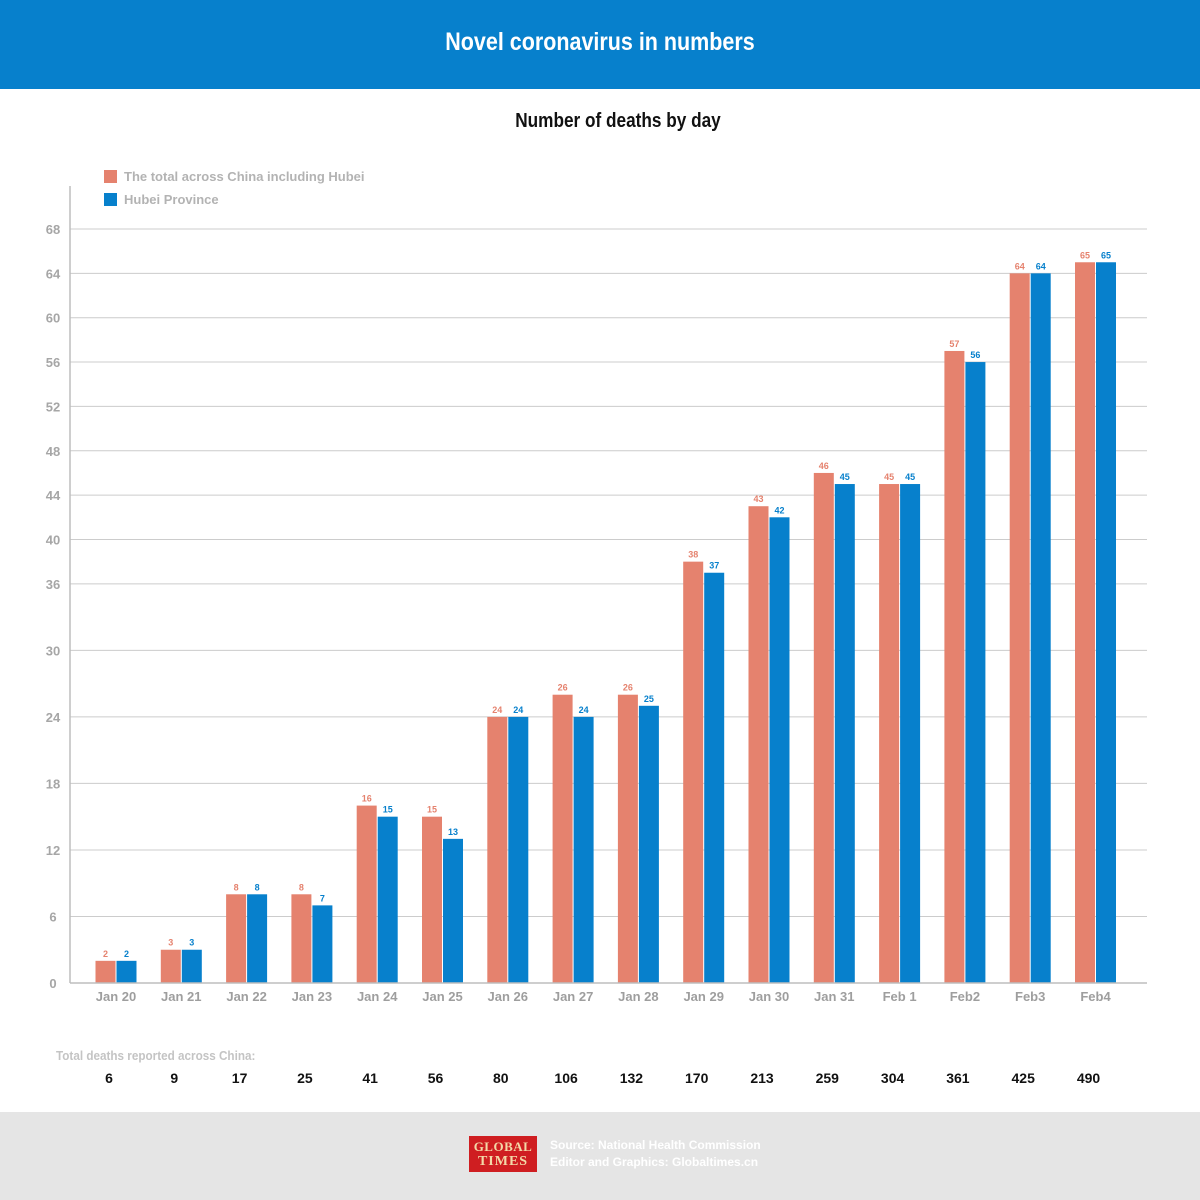 The image size is (1200, 1200). What do you see at coordinates (174, 1078) in the screenshot?
I see `total-deaths-value: 9` at bounding box center [174, 1078].